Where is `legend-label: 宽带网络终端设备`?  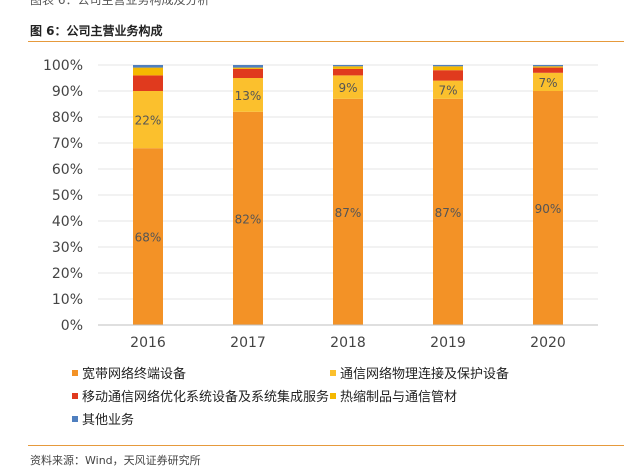 legend-label: 宽带网络终端设备 is located at coordinates (134, 374).